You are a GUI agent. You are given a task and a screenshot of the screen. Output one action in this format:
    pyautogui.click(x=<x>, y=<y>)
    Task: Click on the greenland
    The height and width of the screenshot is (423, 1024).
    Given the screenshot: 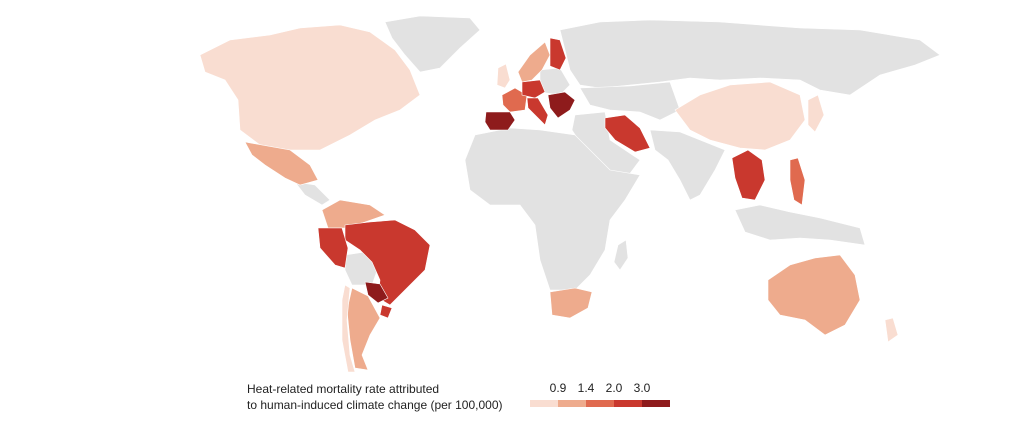 What is the action you would take?
    pyautogui.click(x=432, y=44)
    